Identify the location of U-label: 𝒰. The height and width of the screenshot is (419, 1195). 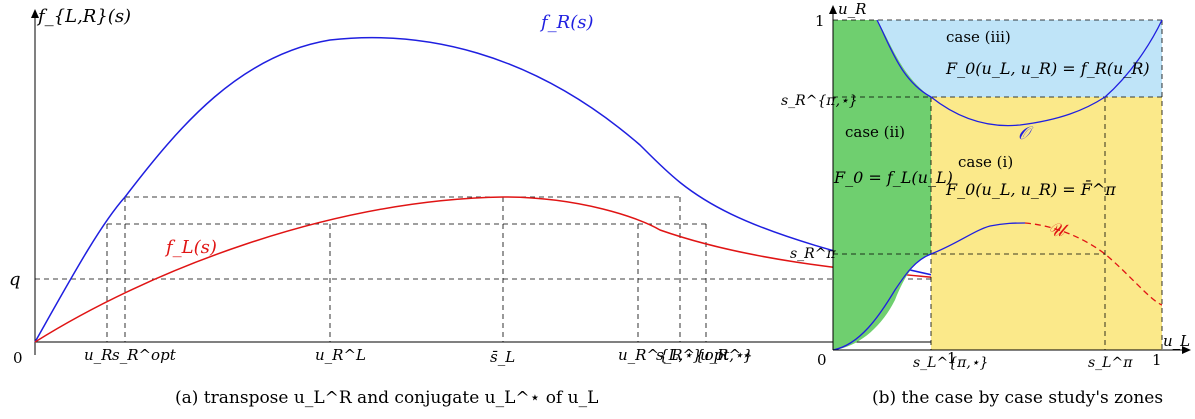
(1058, 230).